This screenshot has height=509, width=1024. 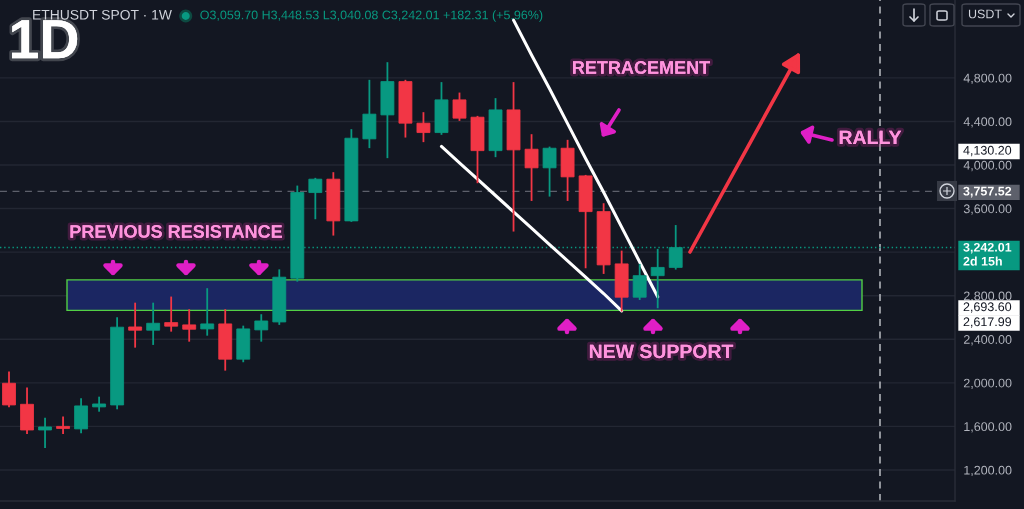 What do you see at coordinates (988, 471) in the screenshot?
I see `y-tick-label: 1,200.00` at bounding box center [988, 471].